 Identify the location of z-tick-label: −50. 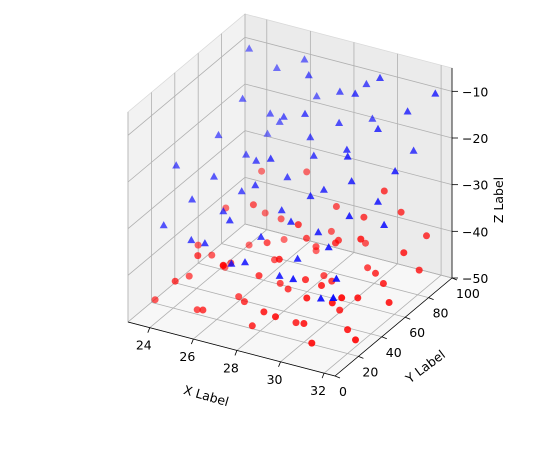
(475, 278).